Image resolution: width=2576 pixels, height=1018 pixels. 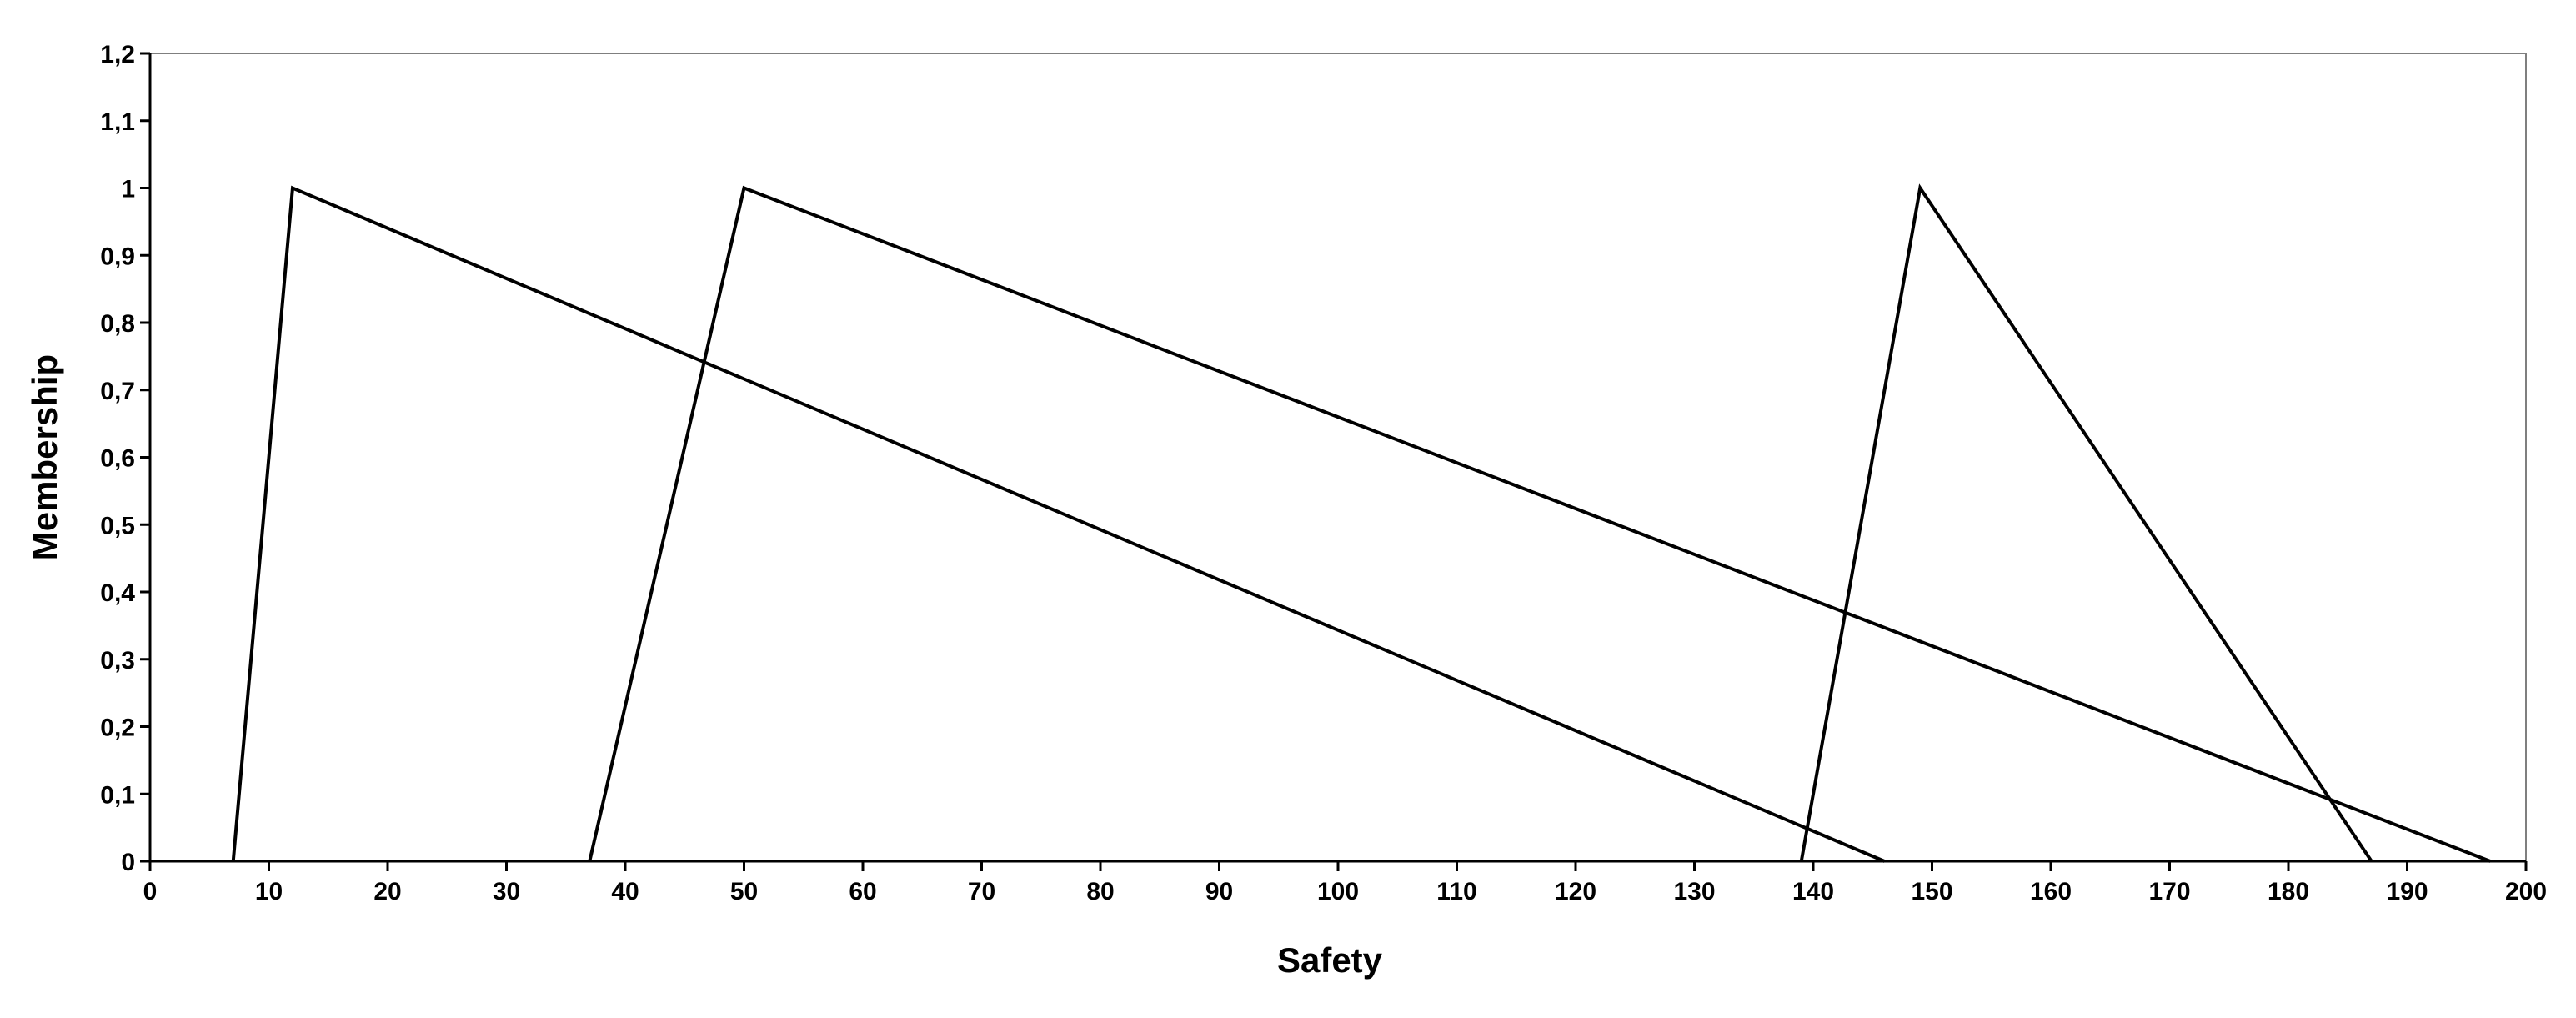 What do you see at coordinates (117, 459) in the screenshot?
I see `y-tick-label: 0,6` at bounding box center [117, 459].